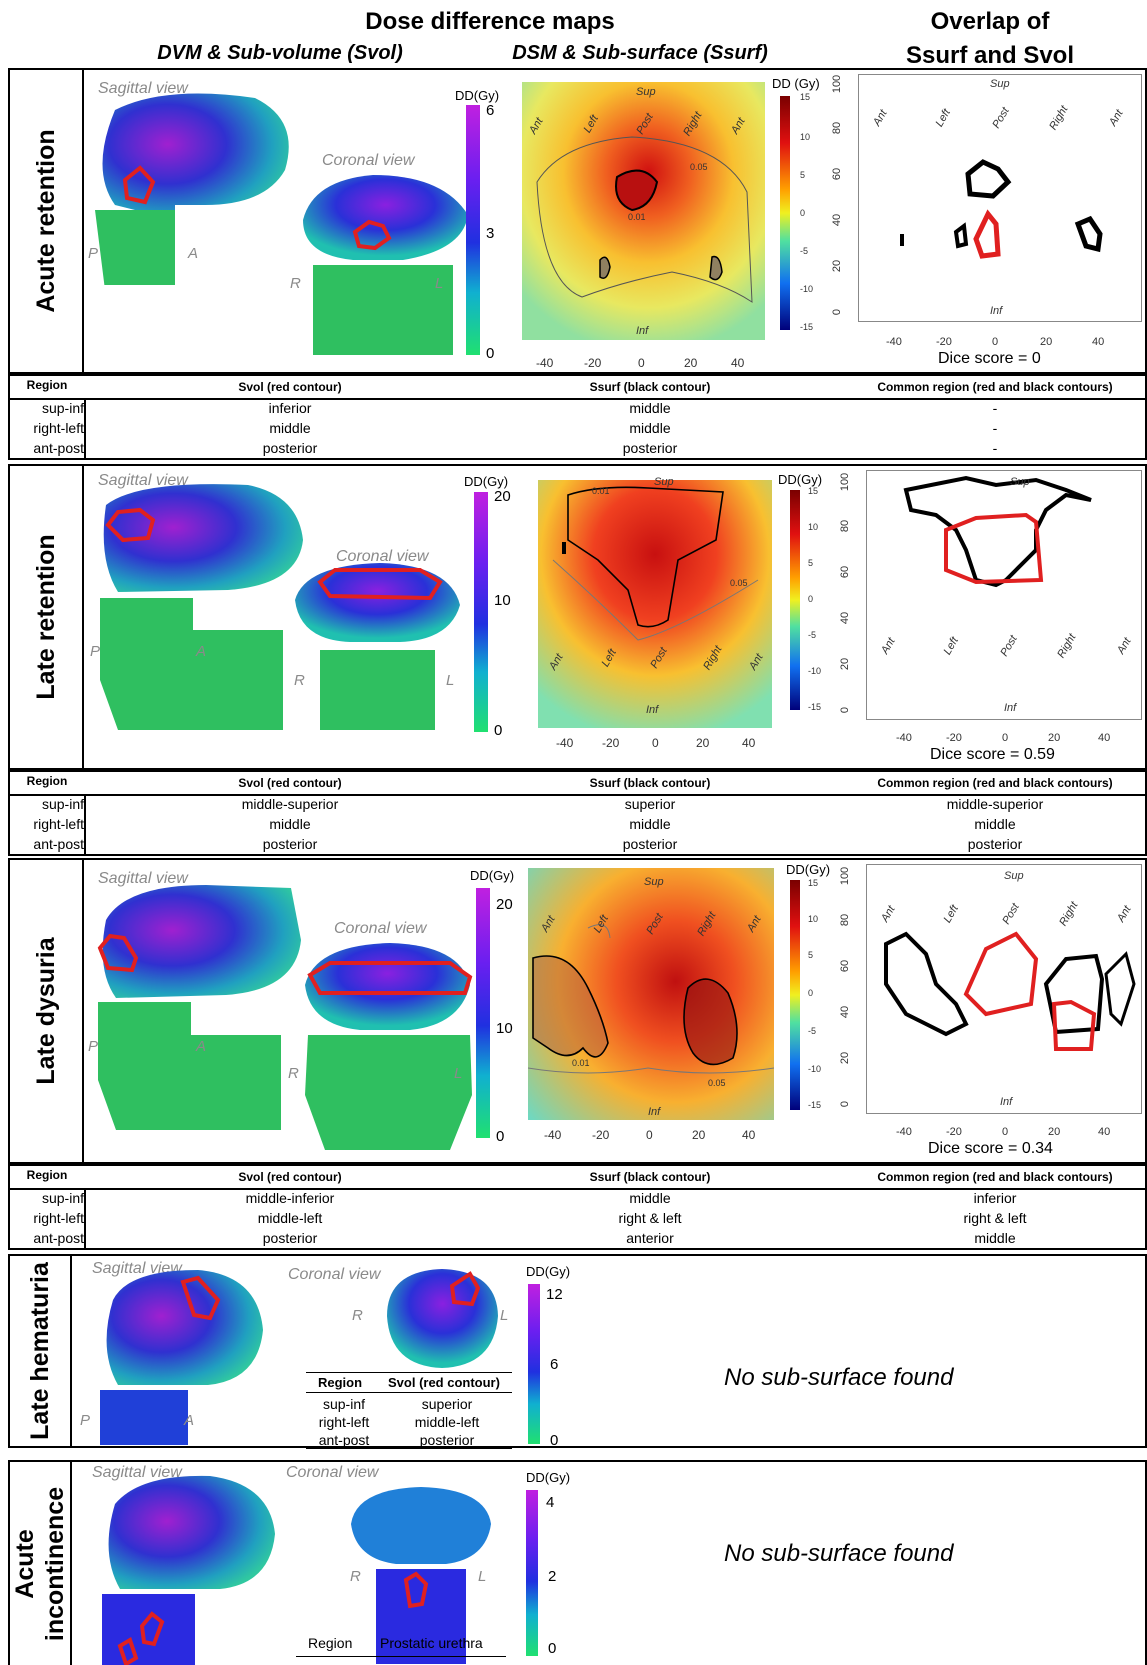 This screenshot has height=1665, width=1147. I want to click on ov-ytick: 0, so click(837, 312).